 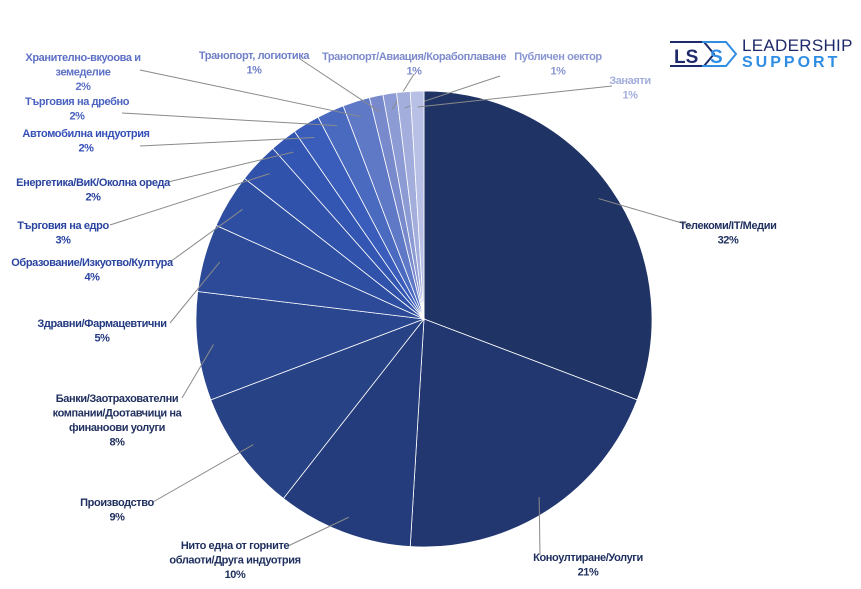 I want to click on slice-category-label: Търговия на дребно, so click(x=77, y=102).